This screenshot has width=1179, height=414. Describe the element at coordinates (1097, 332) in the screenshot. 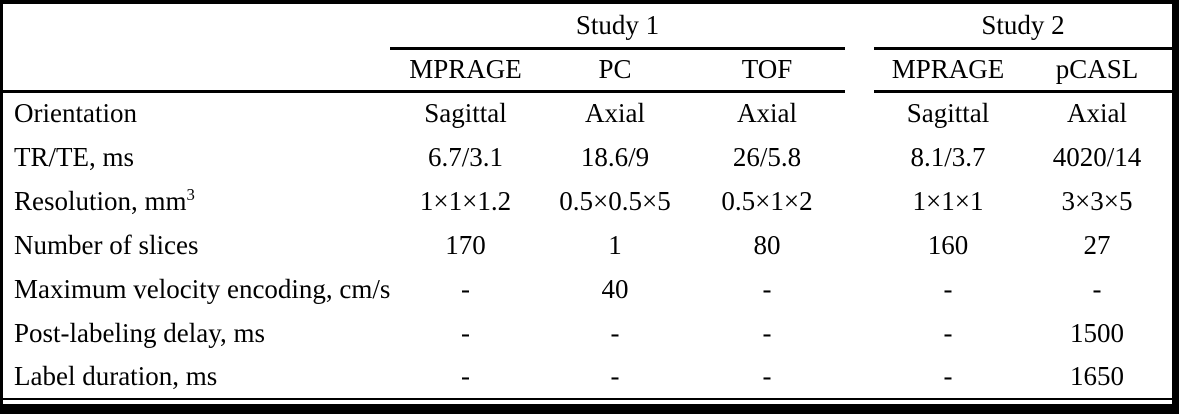

I see `cell: 1500` at that location.